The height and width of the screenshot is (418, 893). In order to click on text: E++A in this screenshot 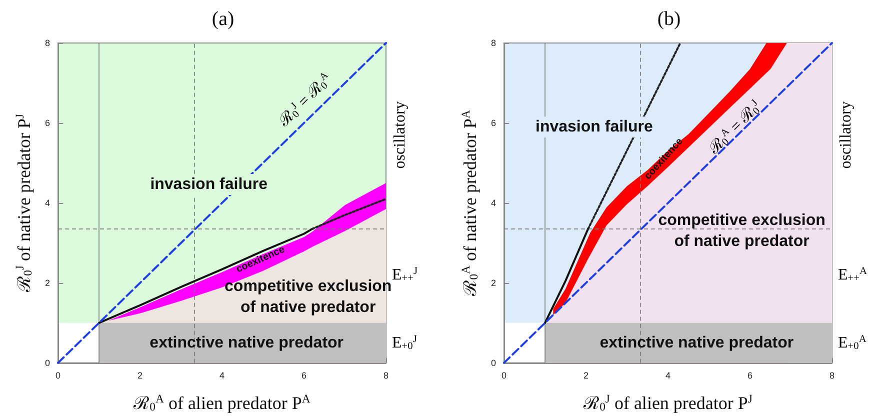, I will do `click(853, 275)`.